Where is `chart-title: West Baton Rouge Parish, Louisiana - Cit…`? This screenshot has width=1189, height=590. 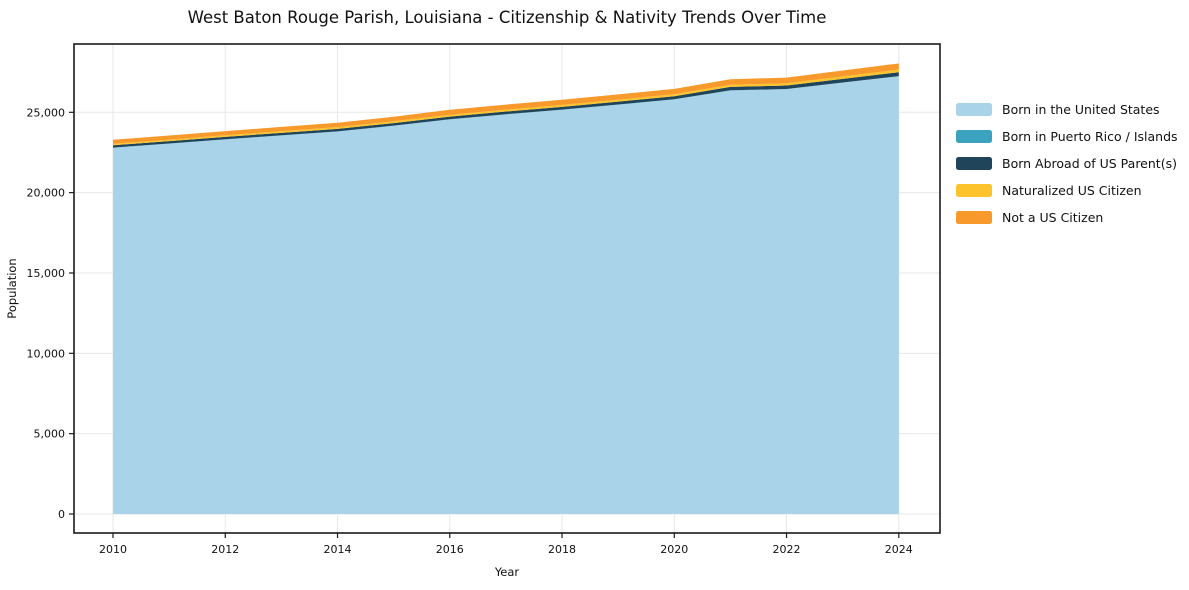
chart-title: West Baton Rouge Parish, Louisiana - Cit… is located at coordinates (507, 17).